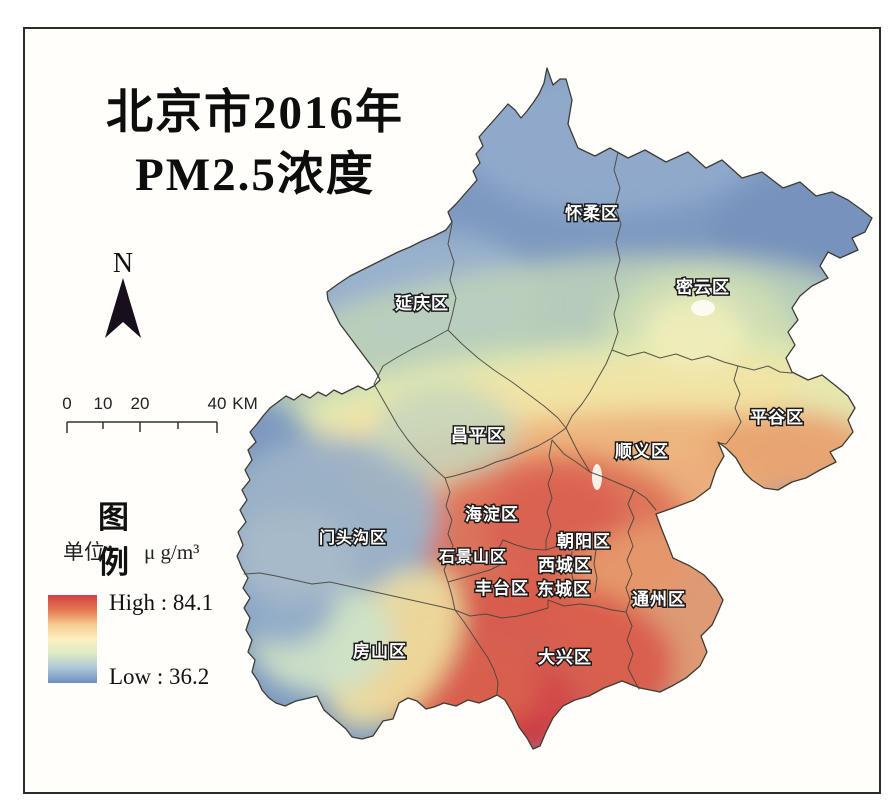  I want to click on district-label-mentougou: 门头沟区, so click(353, 537).